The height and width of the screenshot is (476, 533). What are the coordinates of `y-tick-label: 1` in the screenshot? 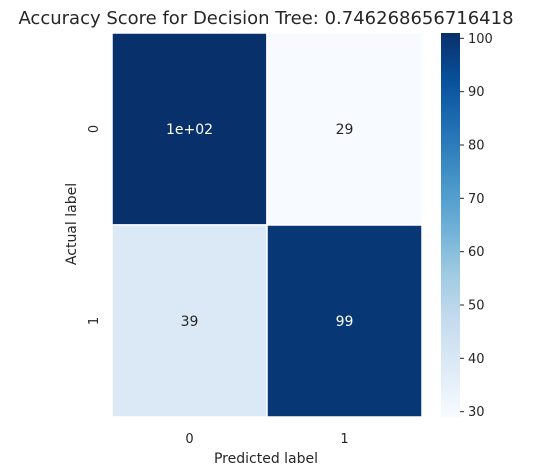 It's located at (94, 321).